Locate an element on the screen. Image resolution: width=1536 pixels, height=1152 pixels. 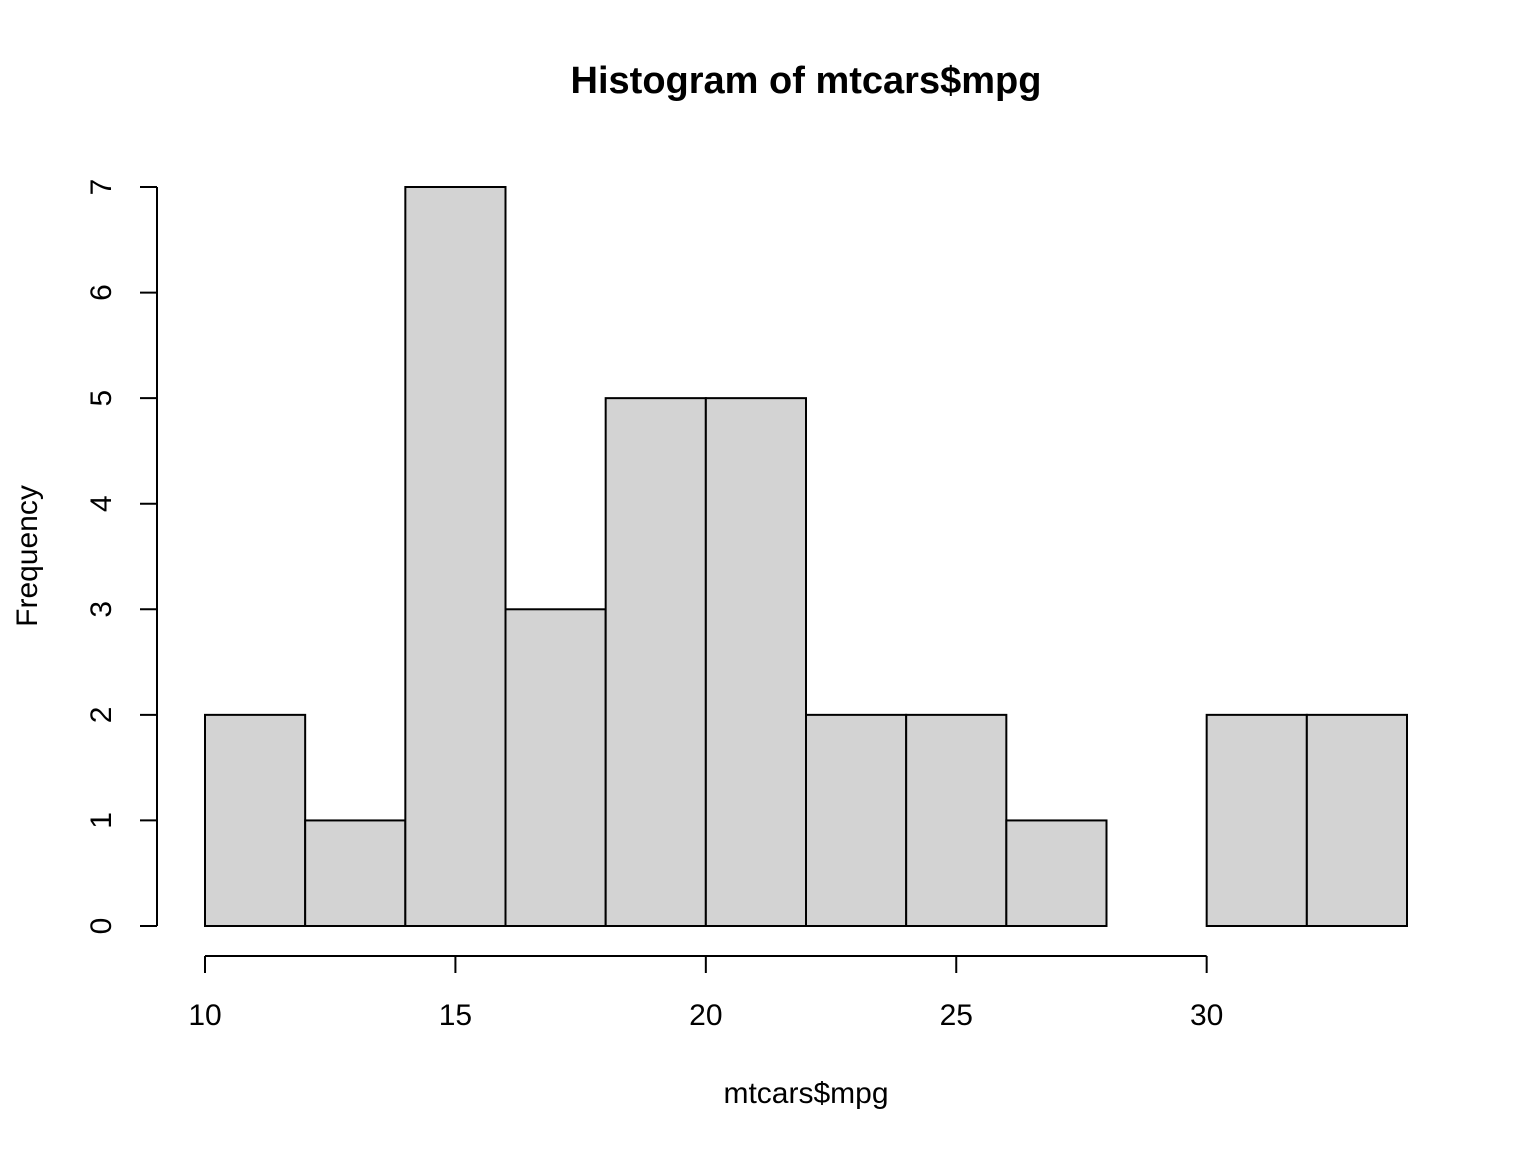
y-tick-label-4: 4 is located at coordinates (101, 503).